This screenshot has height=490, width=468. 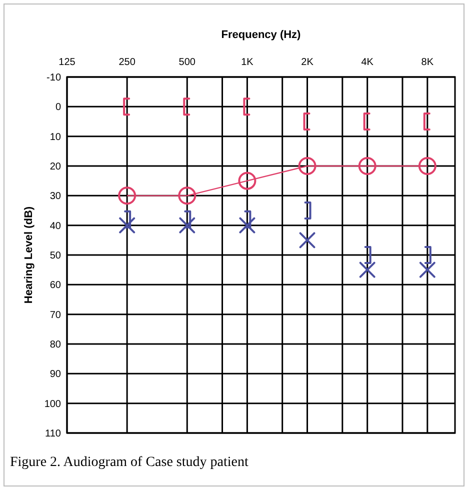 What do you see at coordinates (53, 434) in the screenshot?
I see `y-tick-label: 110` at bounding box center [53, 434].